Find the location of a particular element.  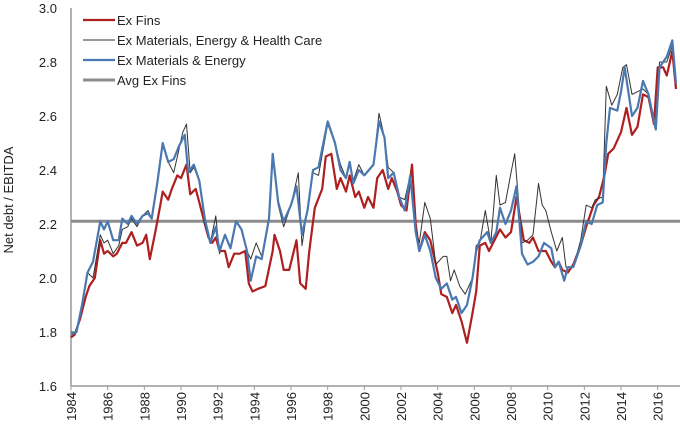

y-tick-label: 3.0 is located at coordinates (48, 8).